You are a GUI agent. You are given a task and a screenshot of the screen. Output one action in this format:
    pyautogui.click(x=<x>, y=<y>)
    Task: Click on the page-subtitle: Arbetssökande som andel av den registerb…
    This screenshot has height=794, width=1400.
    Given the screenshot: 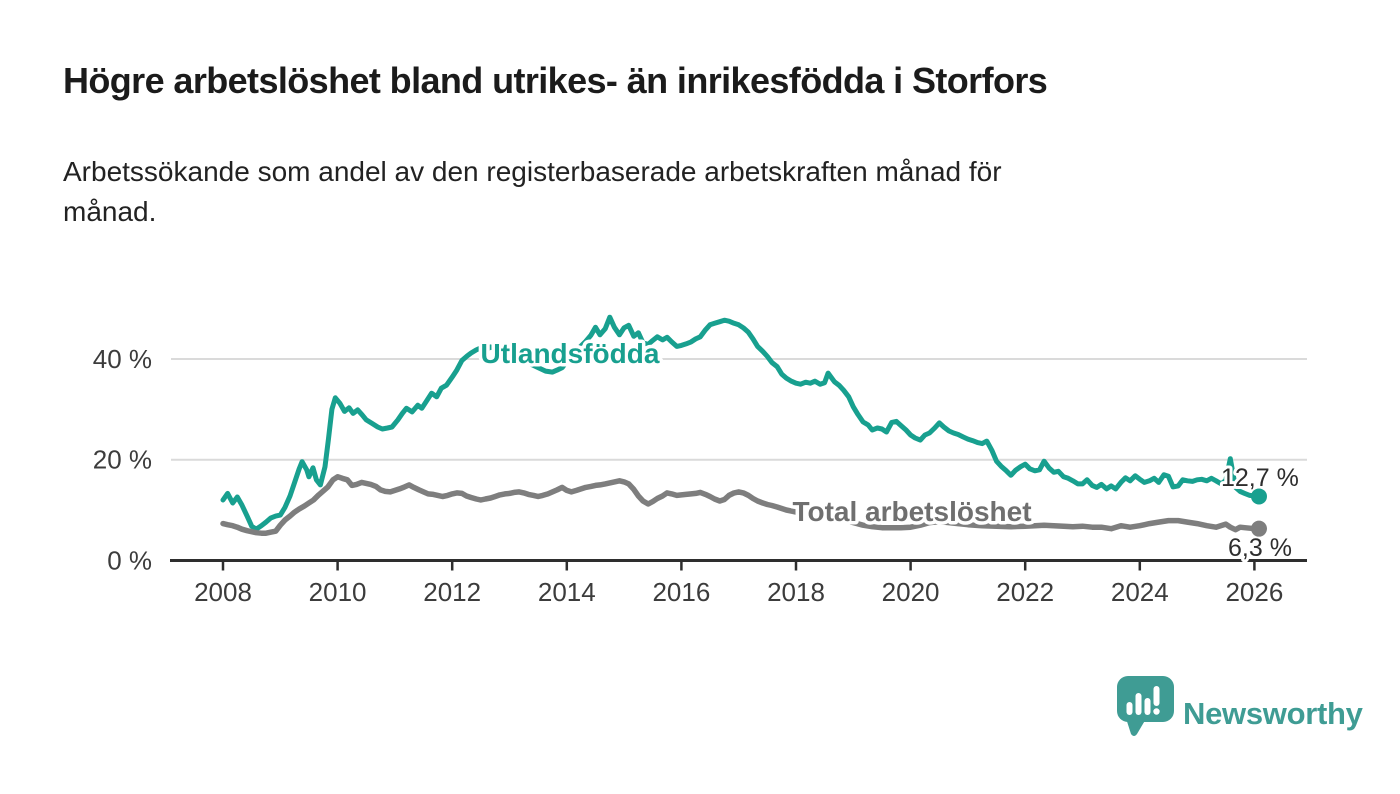 What is the action you would take?
    pyautogui.click(x=532, y=192)
    